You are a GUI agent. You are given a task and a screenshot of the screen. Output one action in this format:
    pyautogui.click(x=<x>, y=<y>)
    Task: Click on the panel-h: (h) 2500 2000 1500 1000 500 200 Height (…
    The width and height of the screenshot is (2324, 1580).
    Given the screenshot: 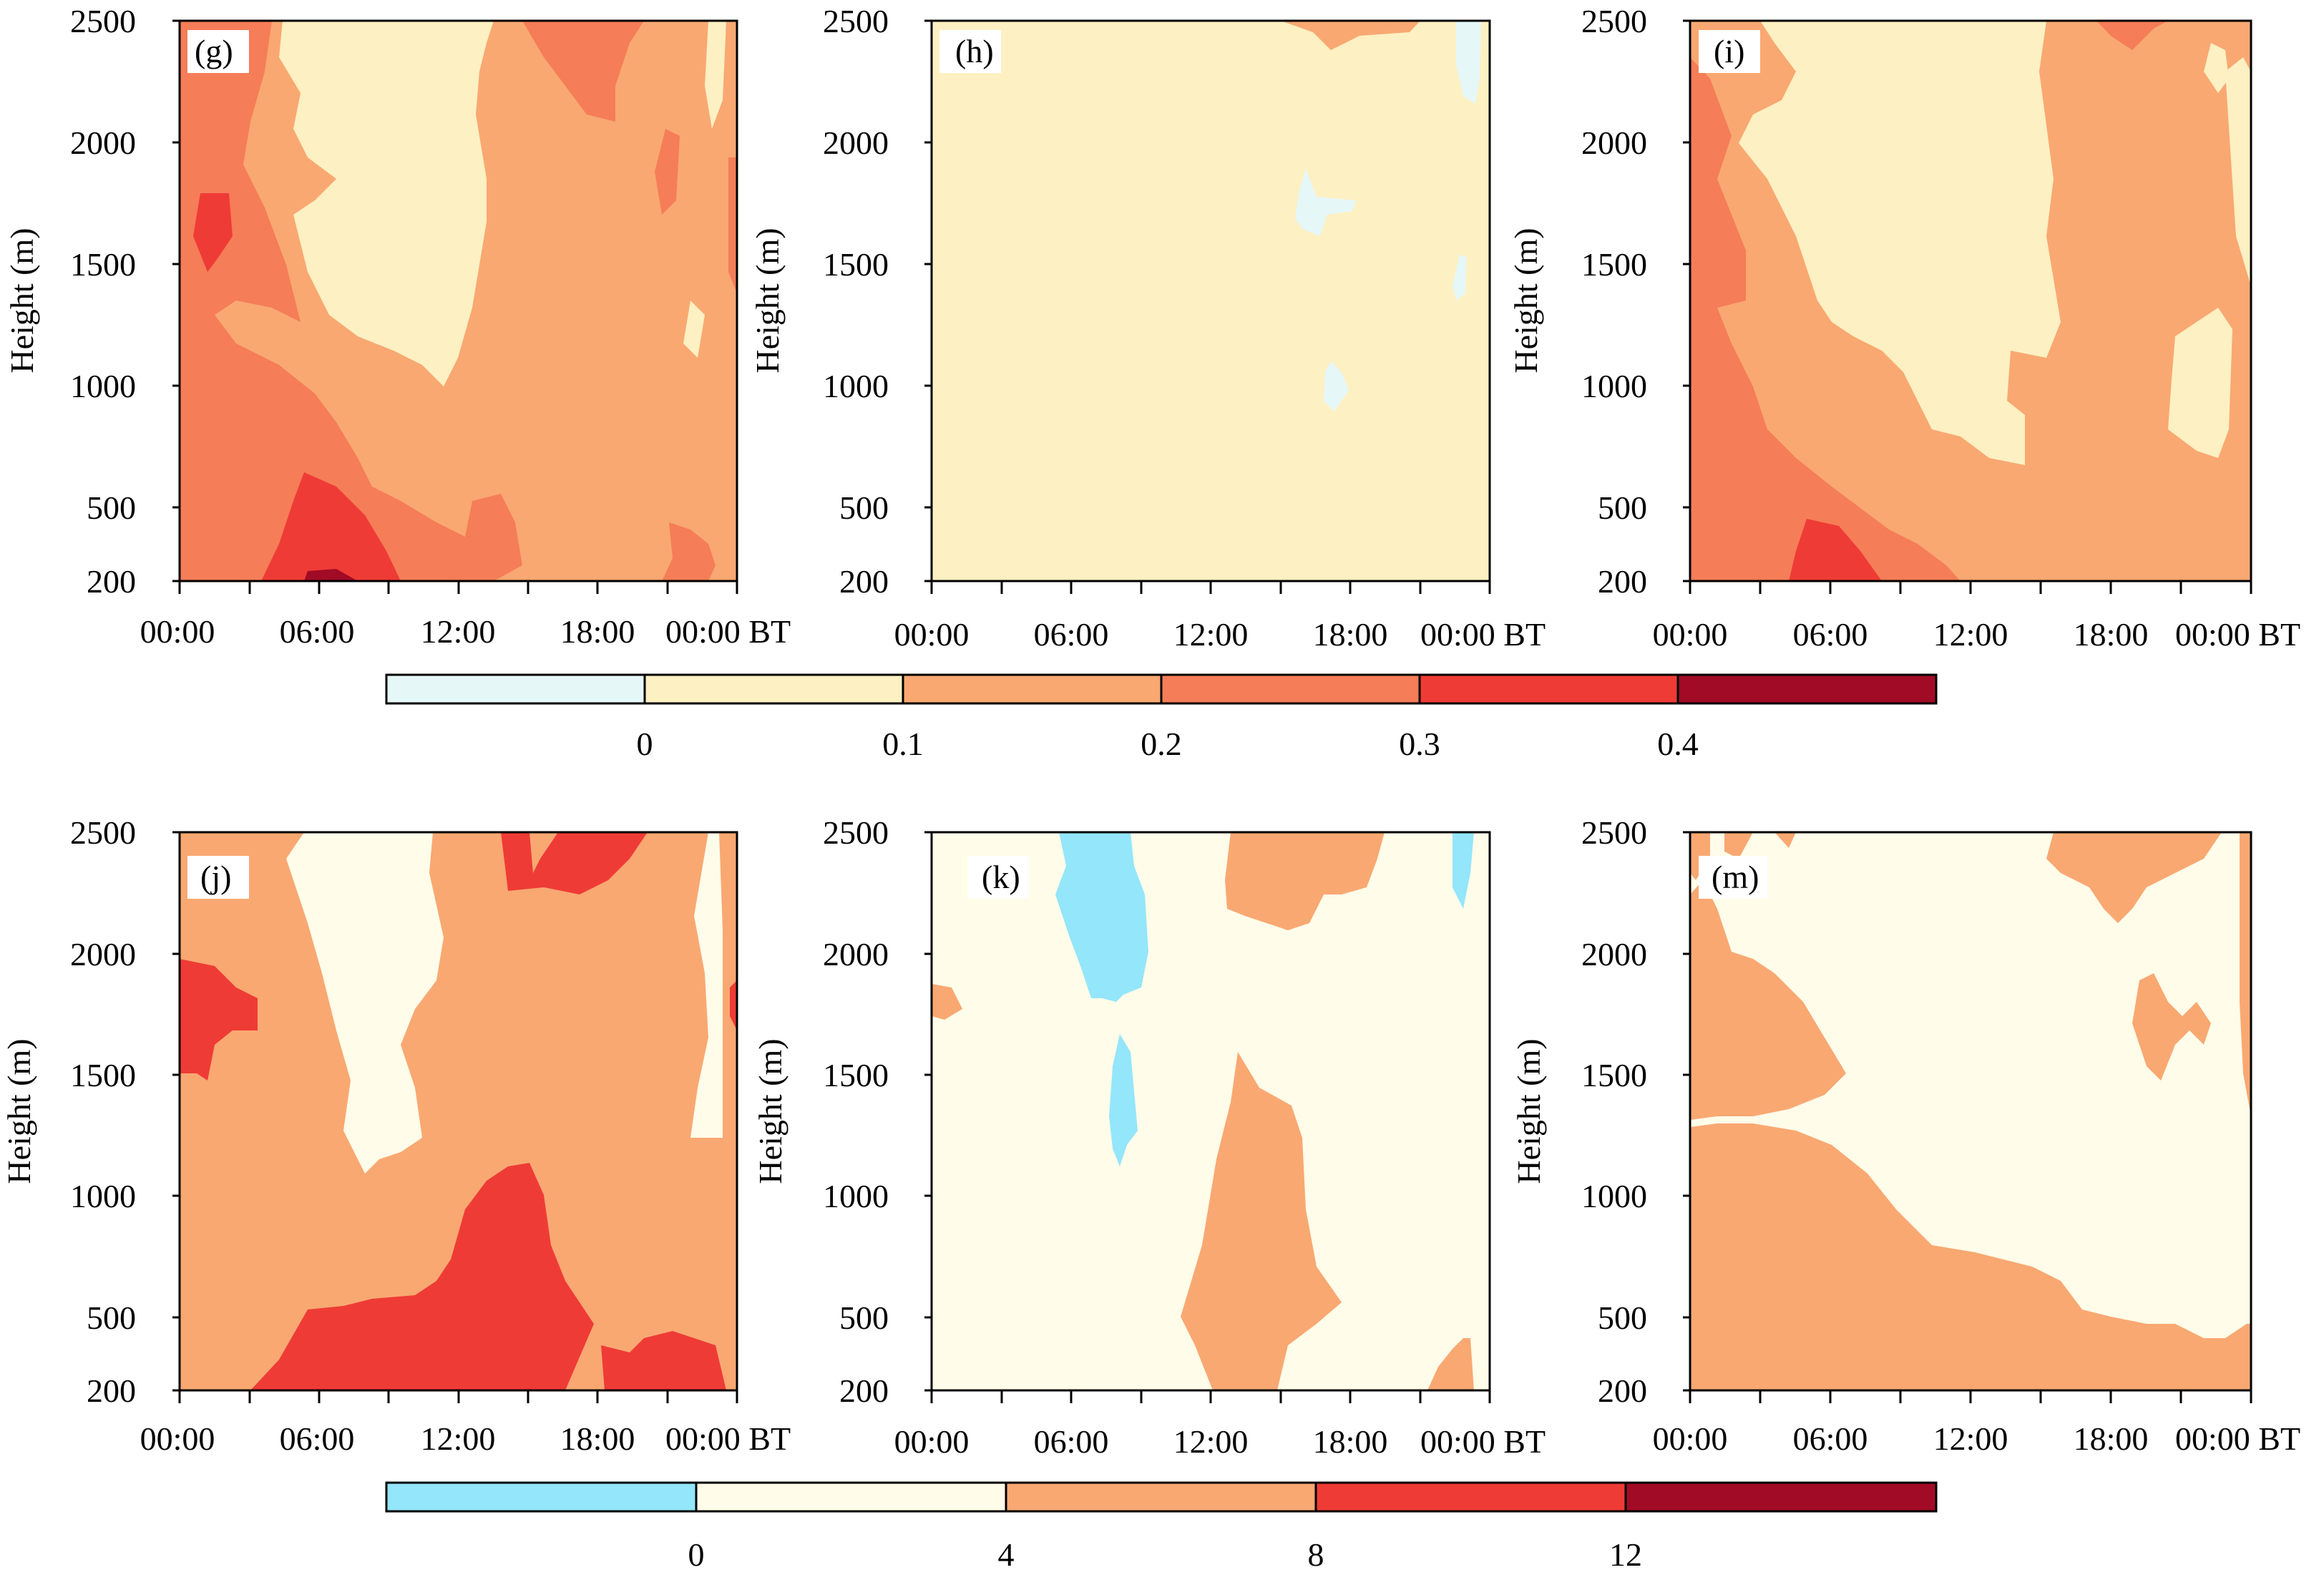 What is the action you would take?
    pyautogui.click(x=1148, y=328)
    